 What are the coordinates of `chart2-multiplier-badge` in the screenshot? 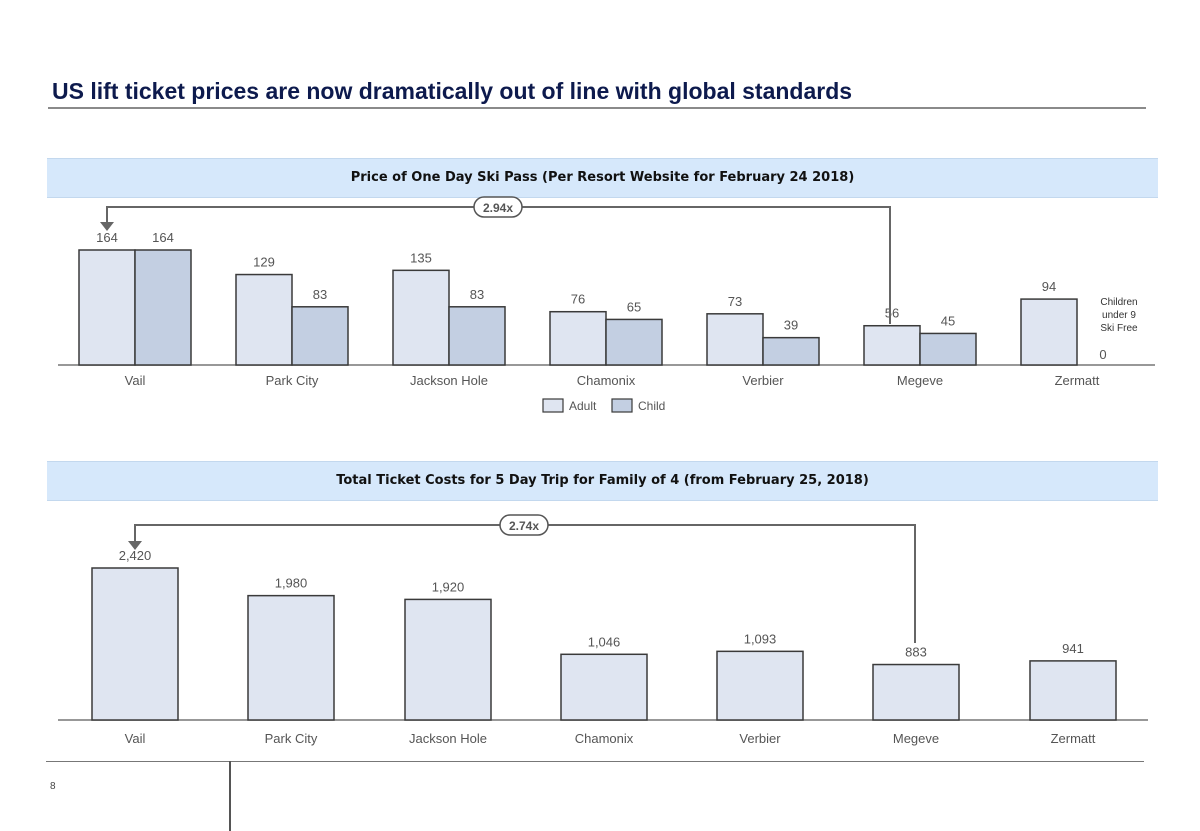 It's located at (524, 525).